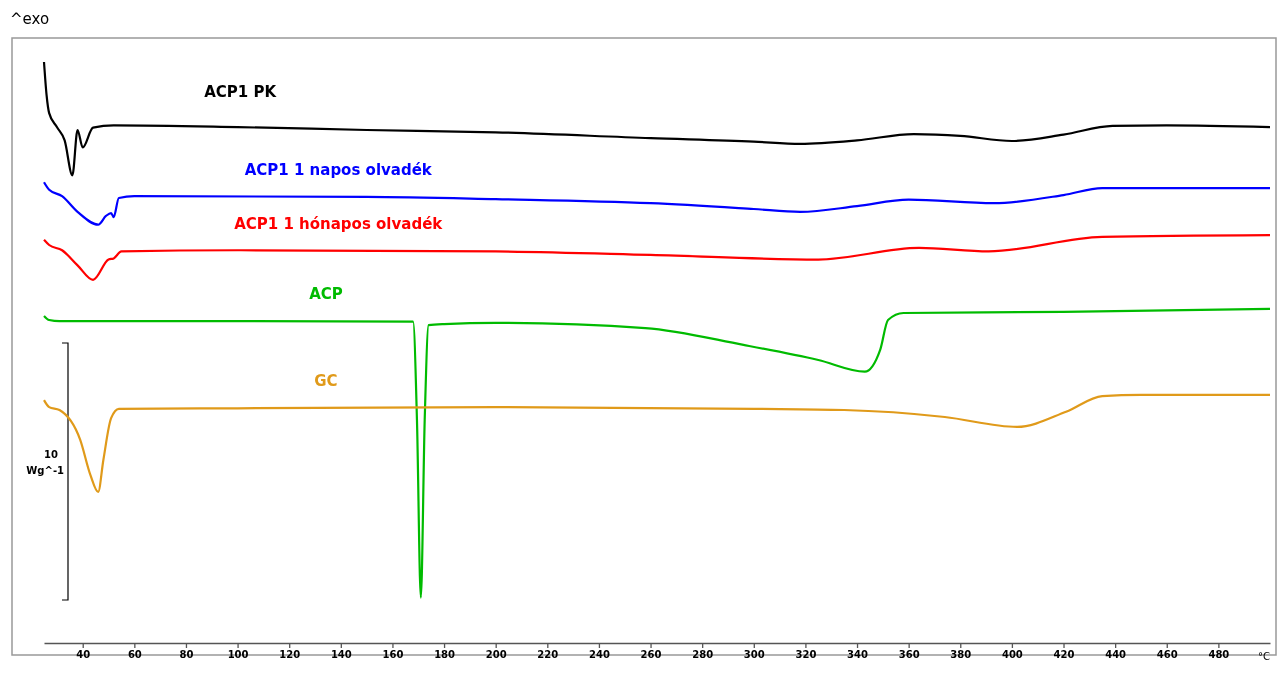 The height and width of the screenshot is (693, 1286). I want to click on x-tick-label: 300, so click(754, 655).